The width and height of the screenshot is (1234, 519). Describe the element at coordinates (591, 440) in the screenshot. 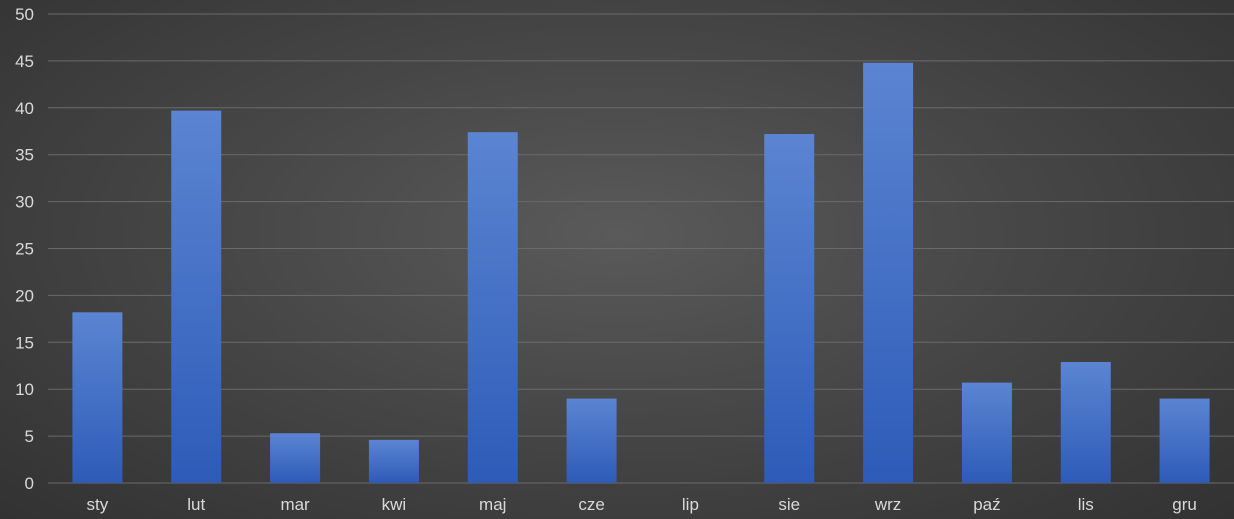

I see `bar-cze` at that location.